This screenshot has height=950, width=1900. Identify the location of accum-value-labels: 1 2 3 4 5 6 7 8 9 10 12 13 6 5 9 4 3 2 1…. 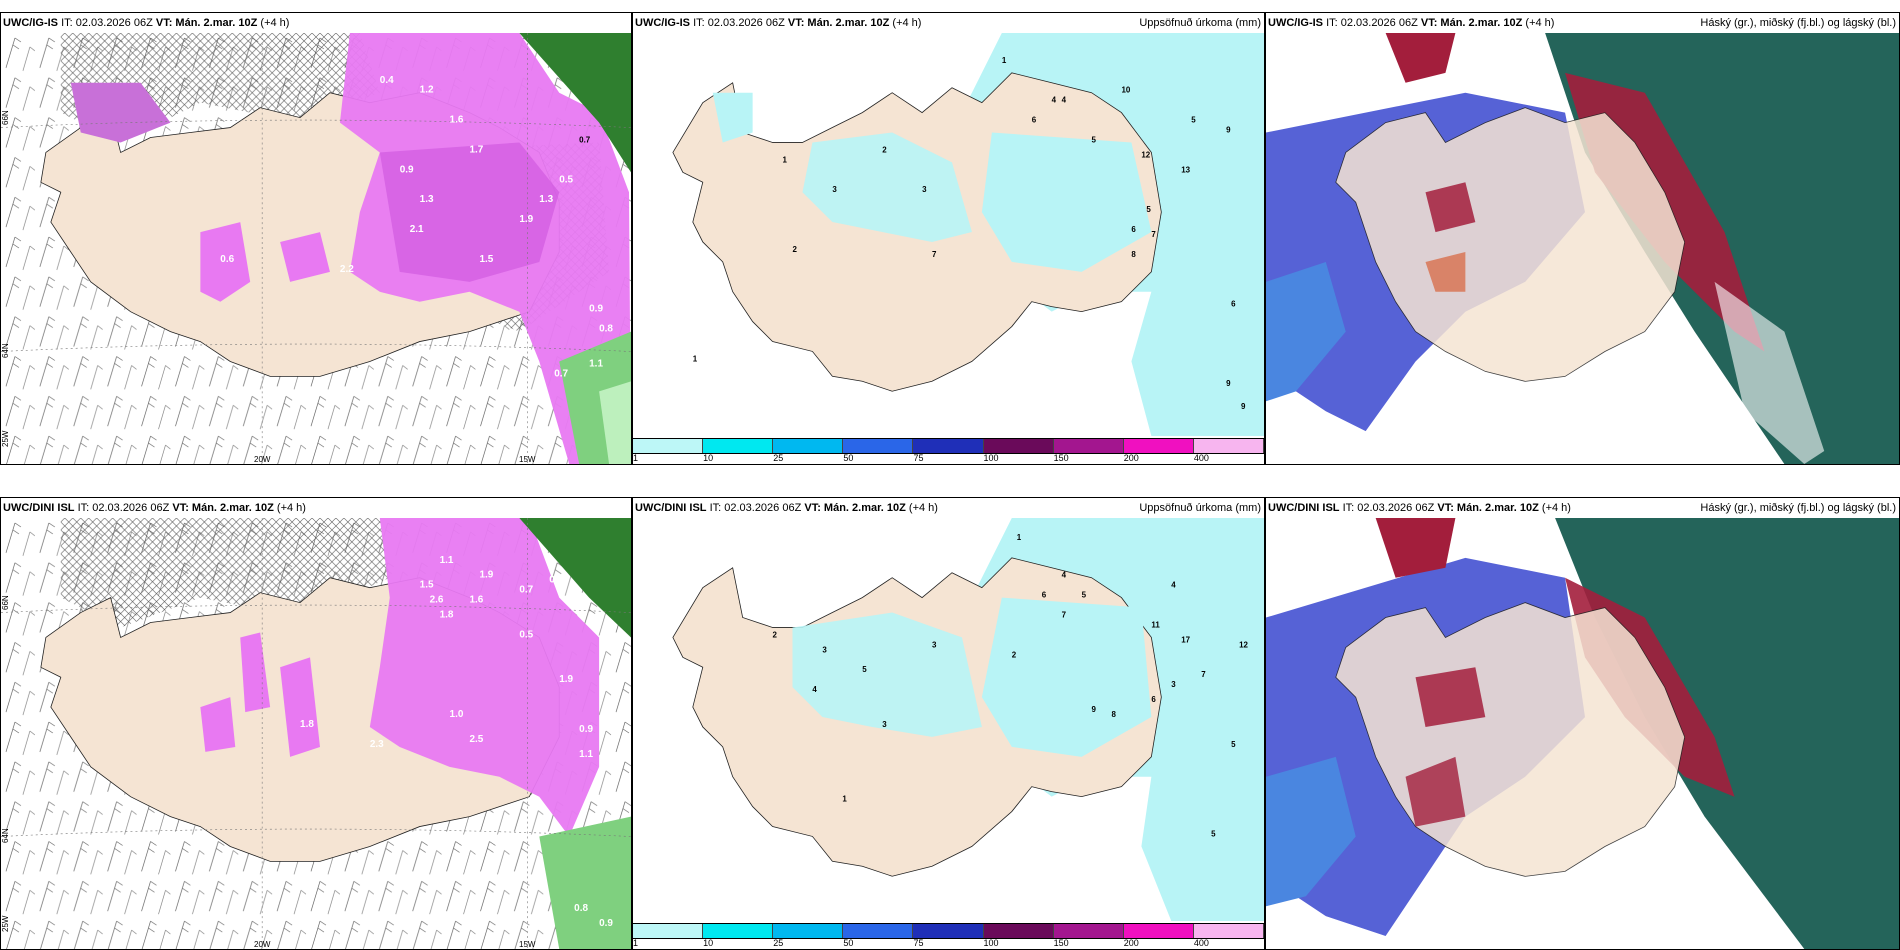
(969, 233).